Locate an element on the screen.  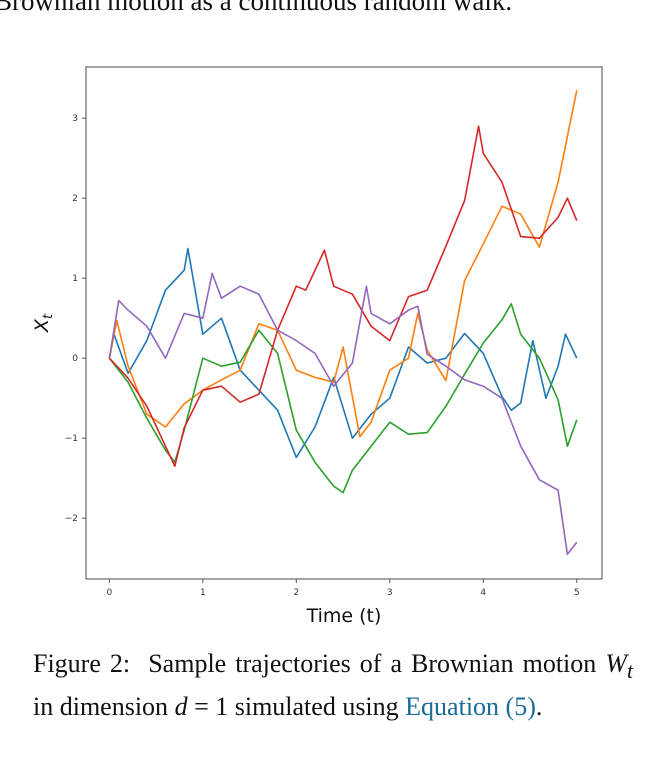
equation-link: Equation (5) is located at coordinates (470, 707).